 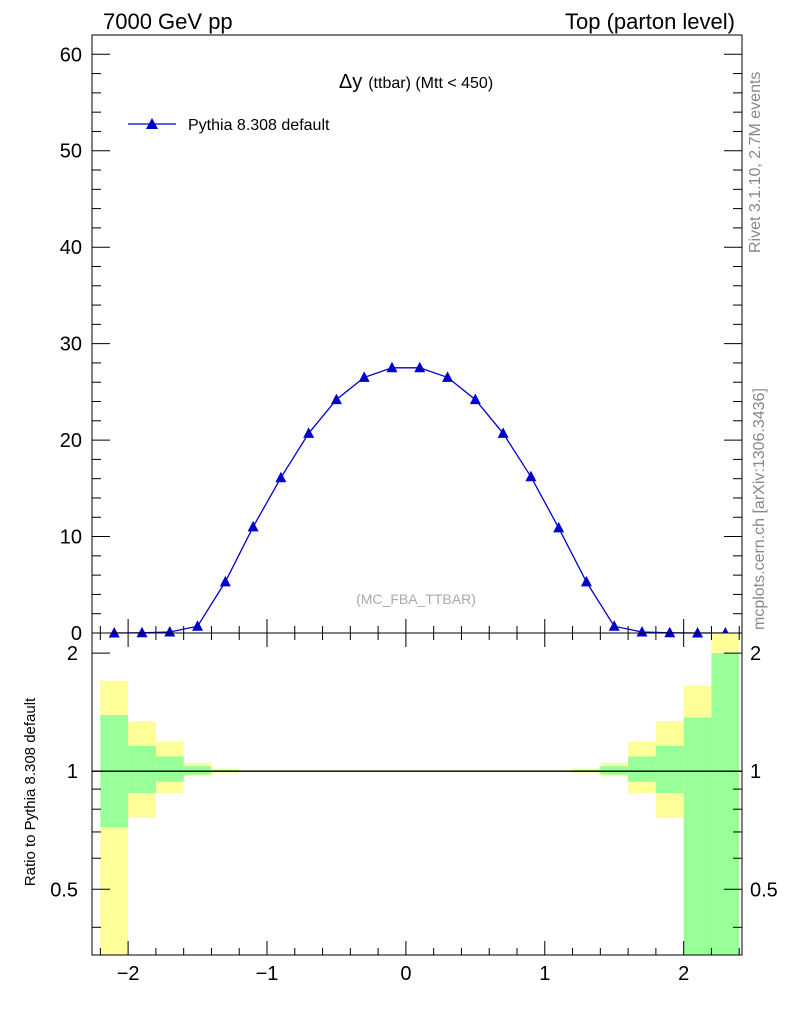 I want to click on y-tick-label: 10, so click(x=71, y=538).